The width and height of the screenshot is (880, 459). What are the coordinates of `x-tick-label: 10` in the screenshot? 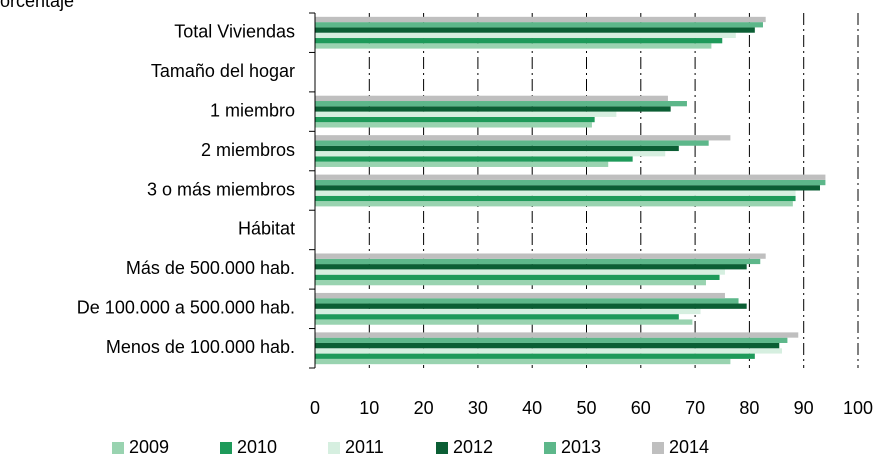 It's located at (369, 408).